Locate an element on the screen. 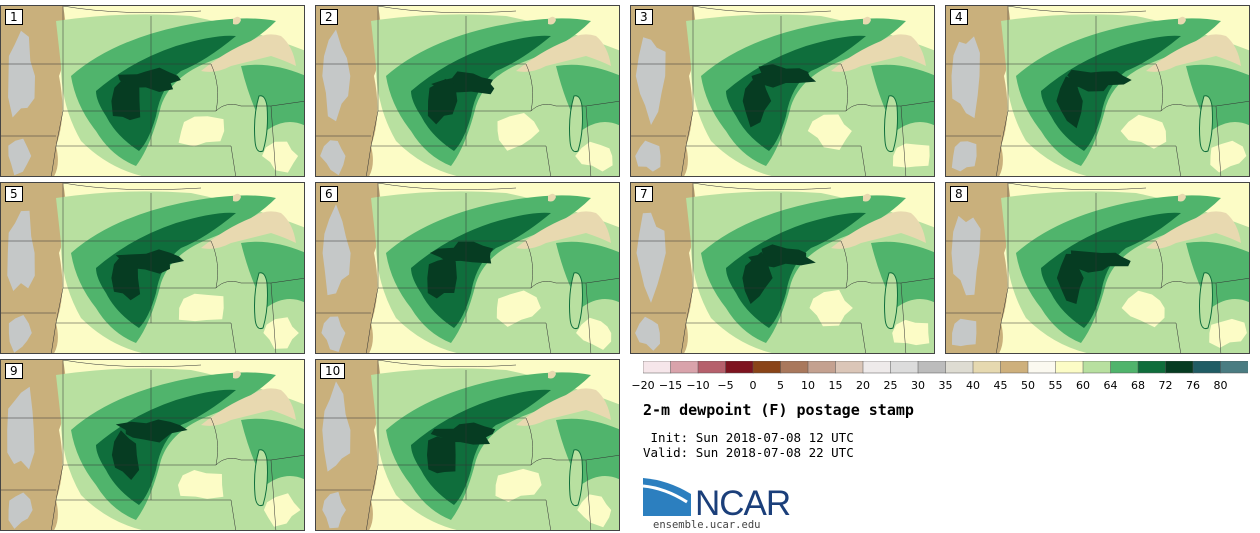 This screenshot has height=533, width=1260. member-number: 8 is located at coordinates (959, 194).